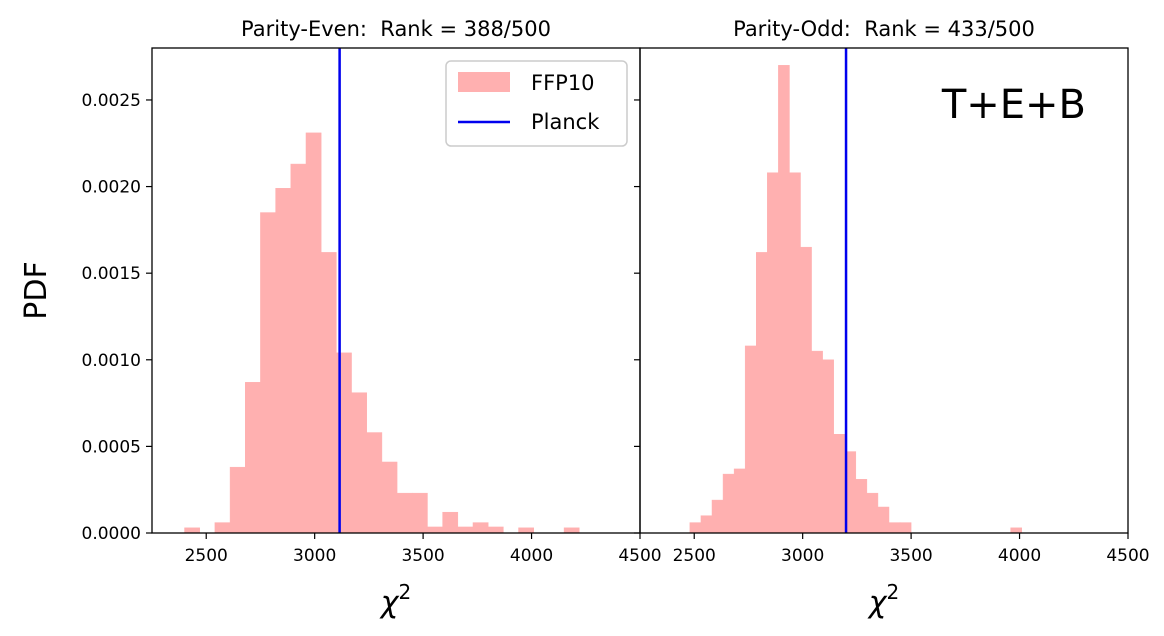 The image size is (1164, 636). I want to click on y-tick-label: 0.0010, so click(111, 361).